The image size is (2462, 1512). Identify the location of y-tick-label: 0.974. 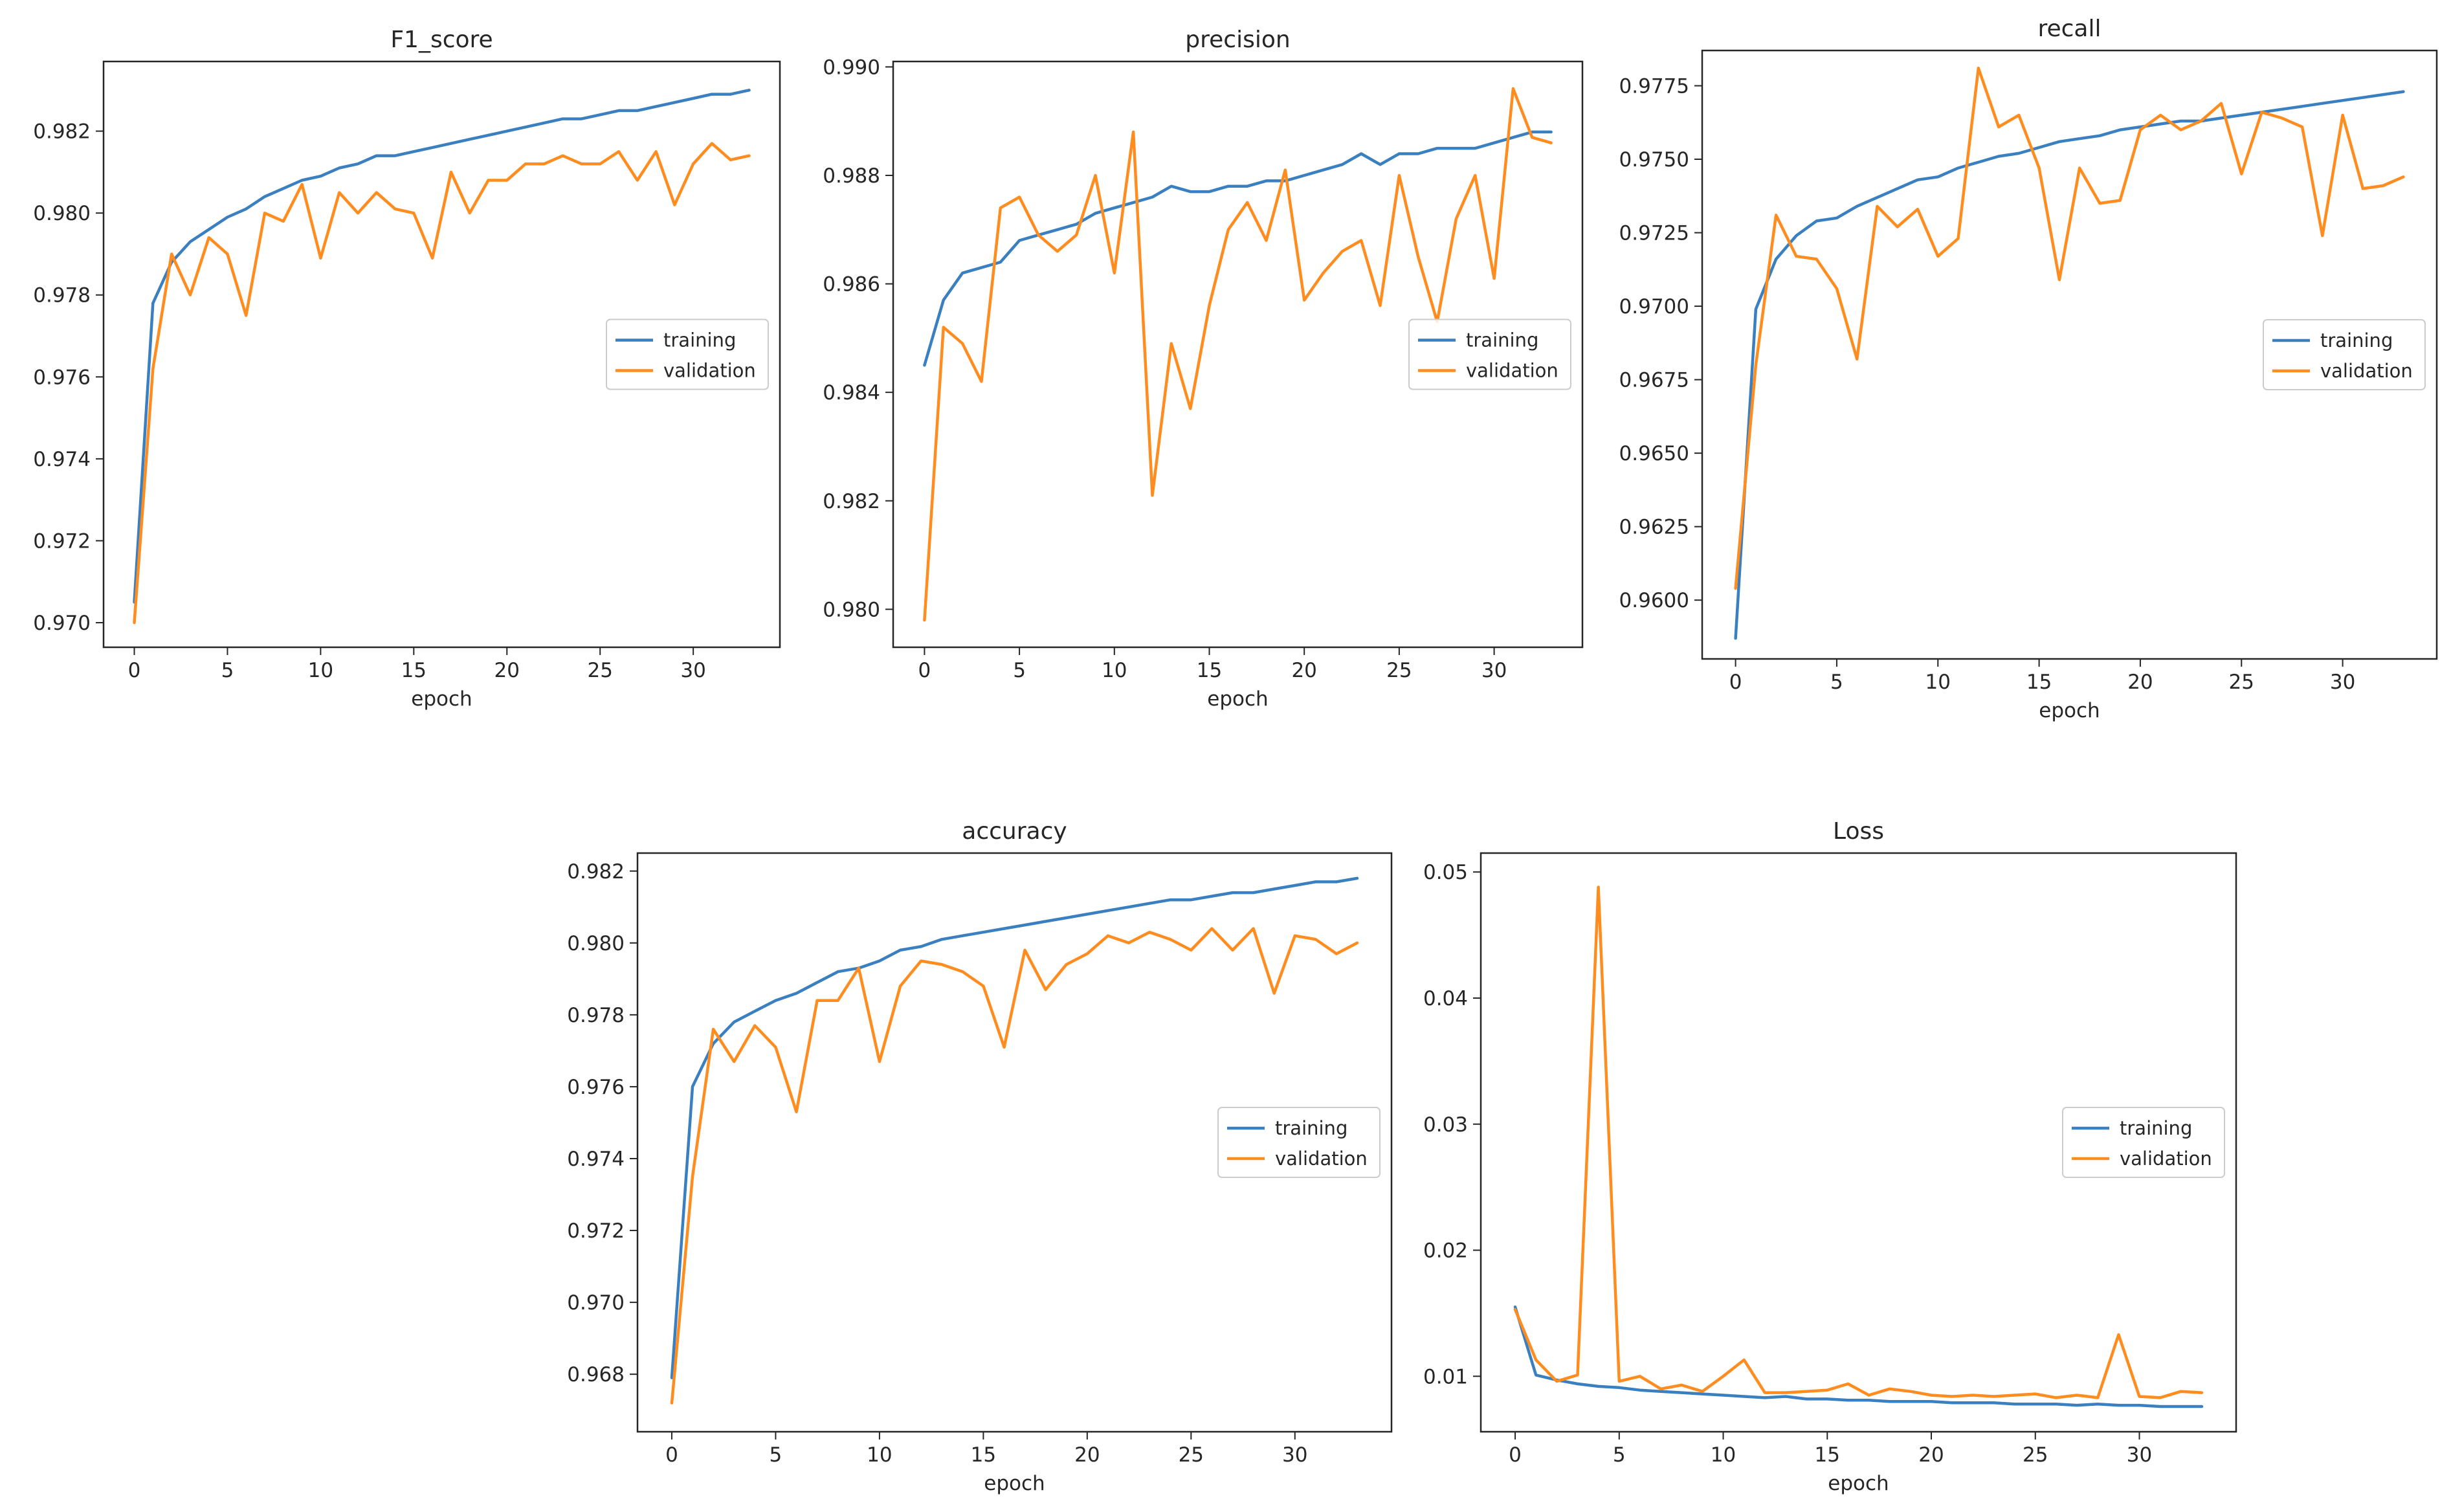
(62, 459).